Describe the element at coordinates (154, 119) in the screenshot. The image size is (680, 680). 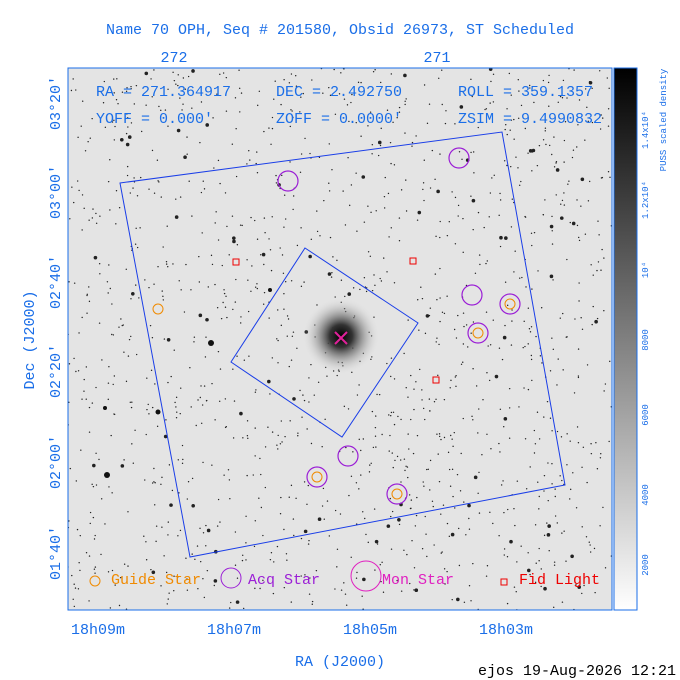
I see `info-yoff: YOFF = 0.000'` at that location.